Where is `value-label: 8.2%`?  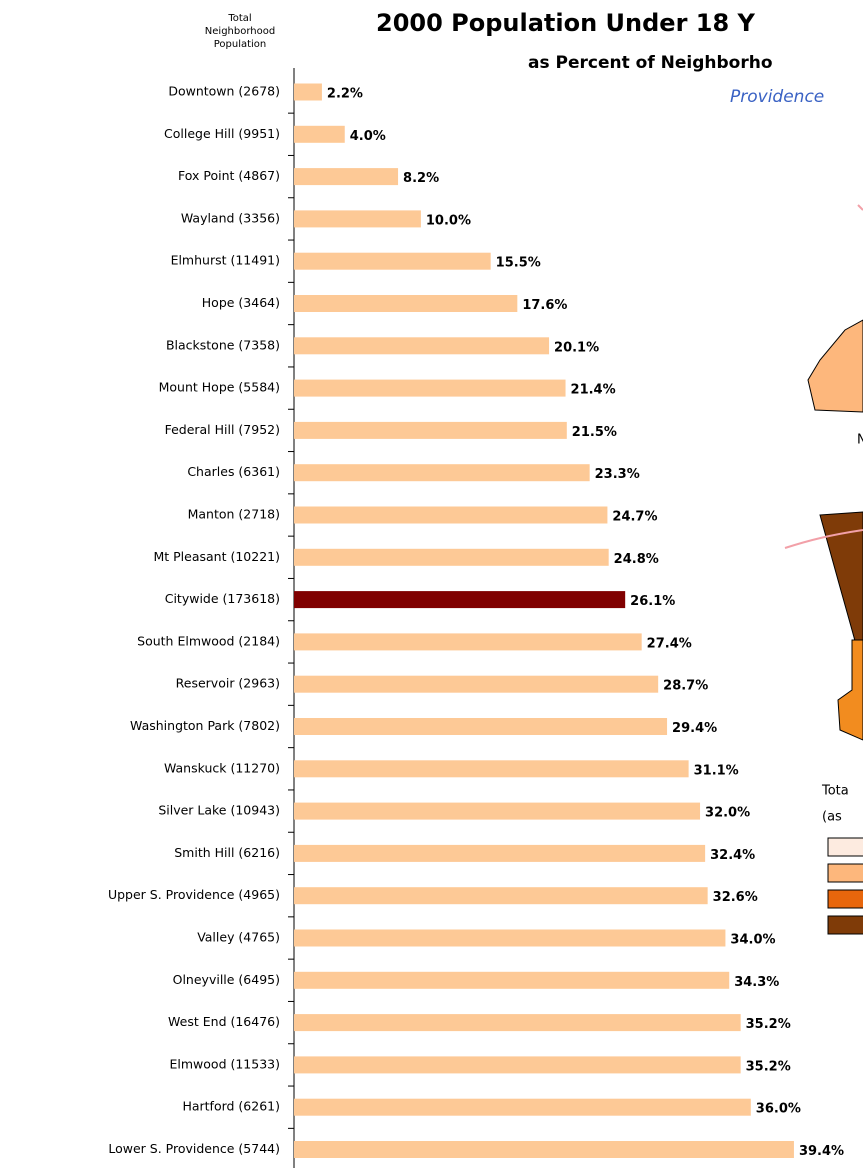 value-label: 8.2% is located at coordinates (421, 178).